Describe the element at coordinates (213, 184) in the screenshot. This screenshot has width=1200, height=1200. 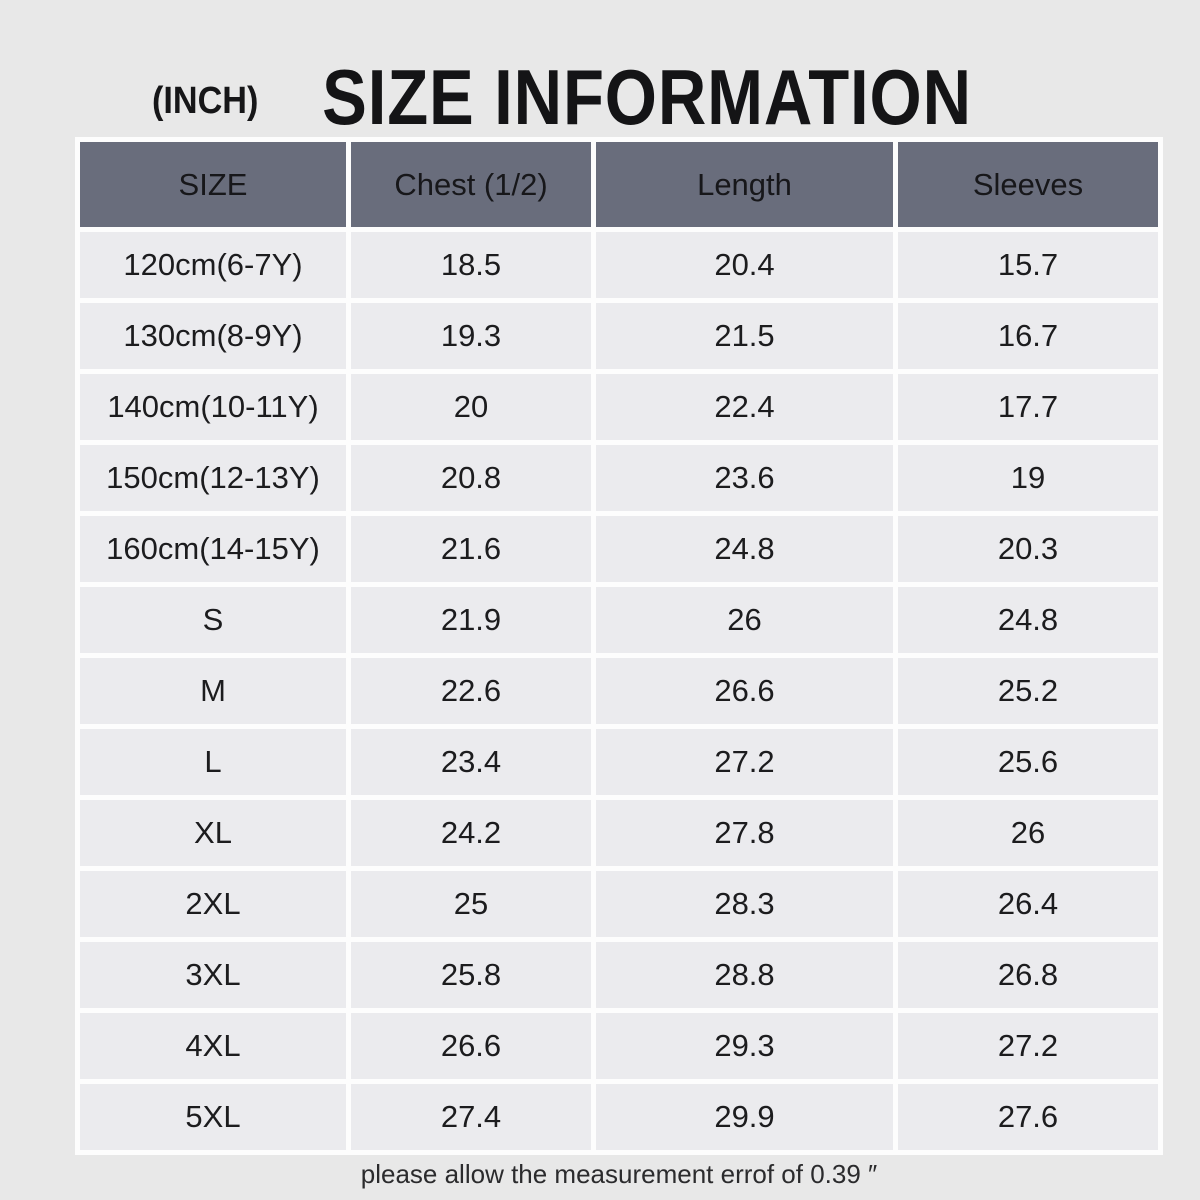
I see `column-header-size: SIZE` at that location.